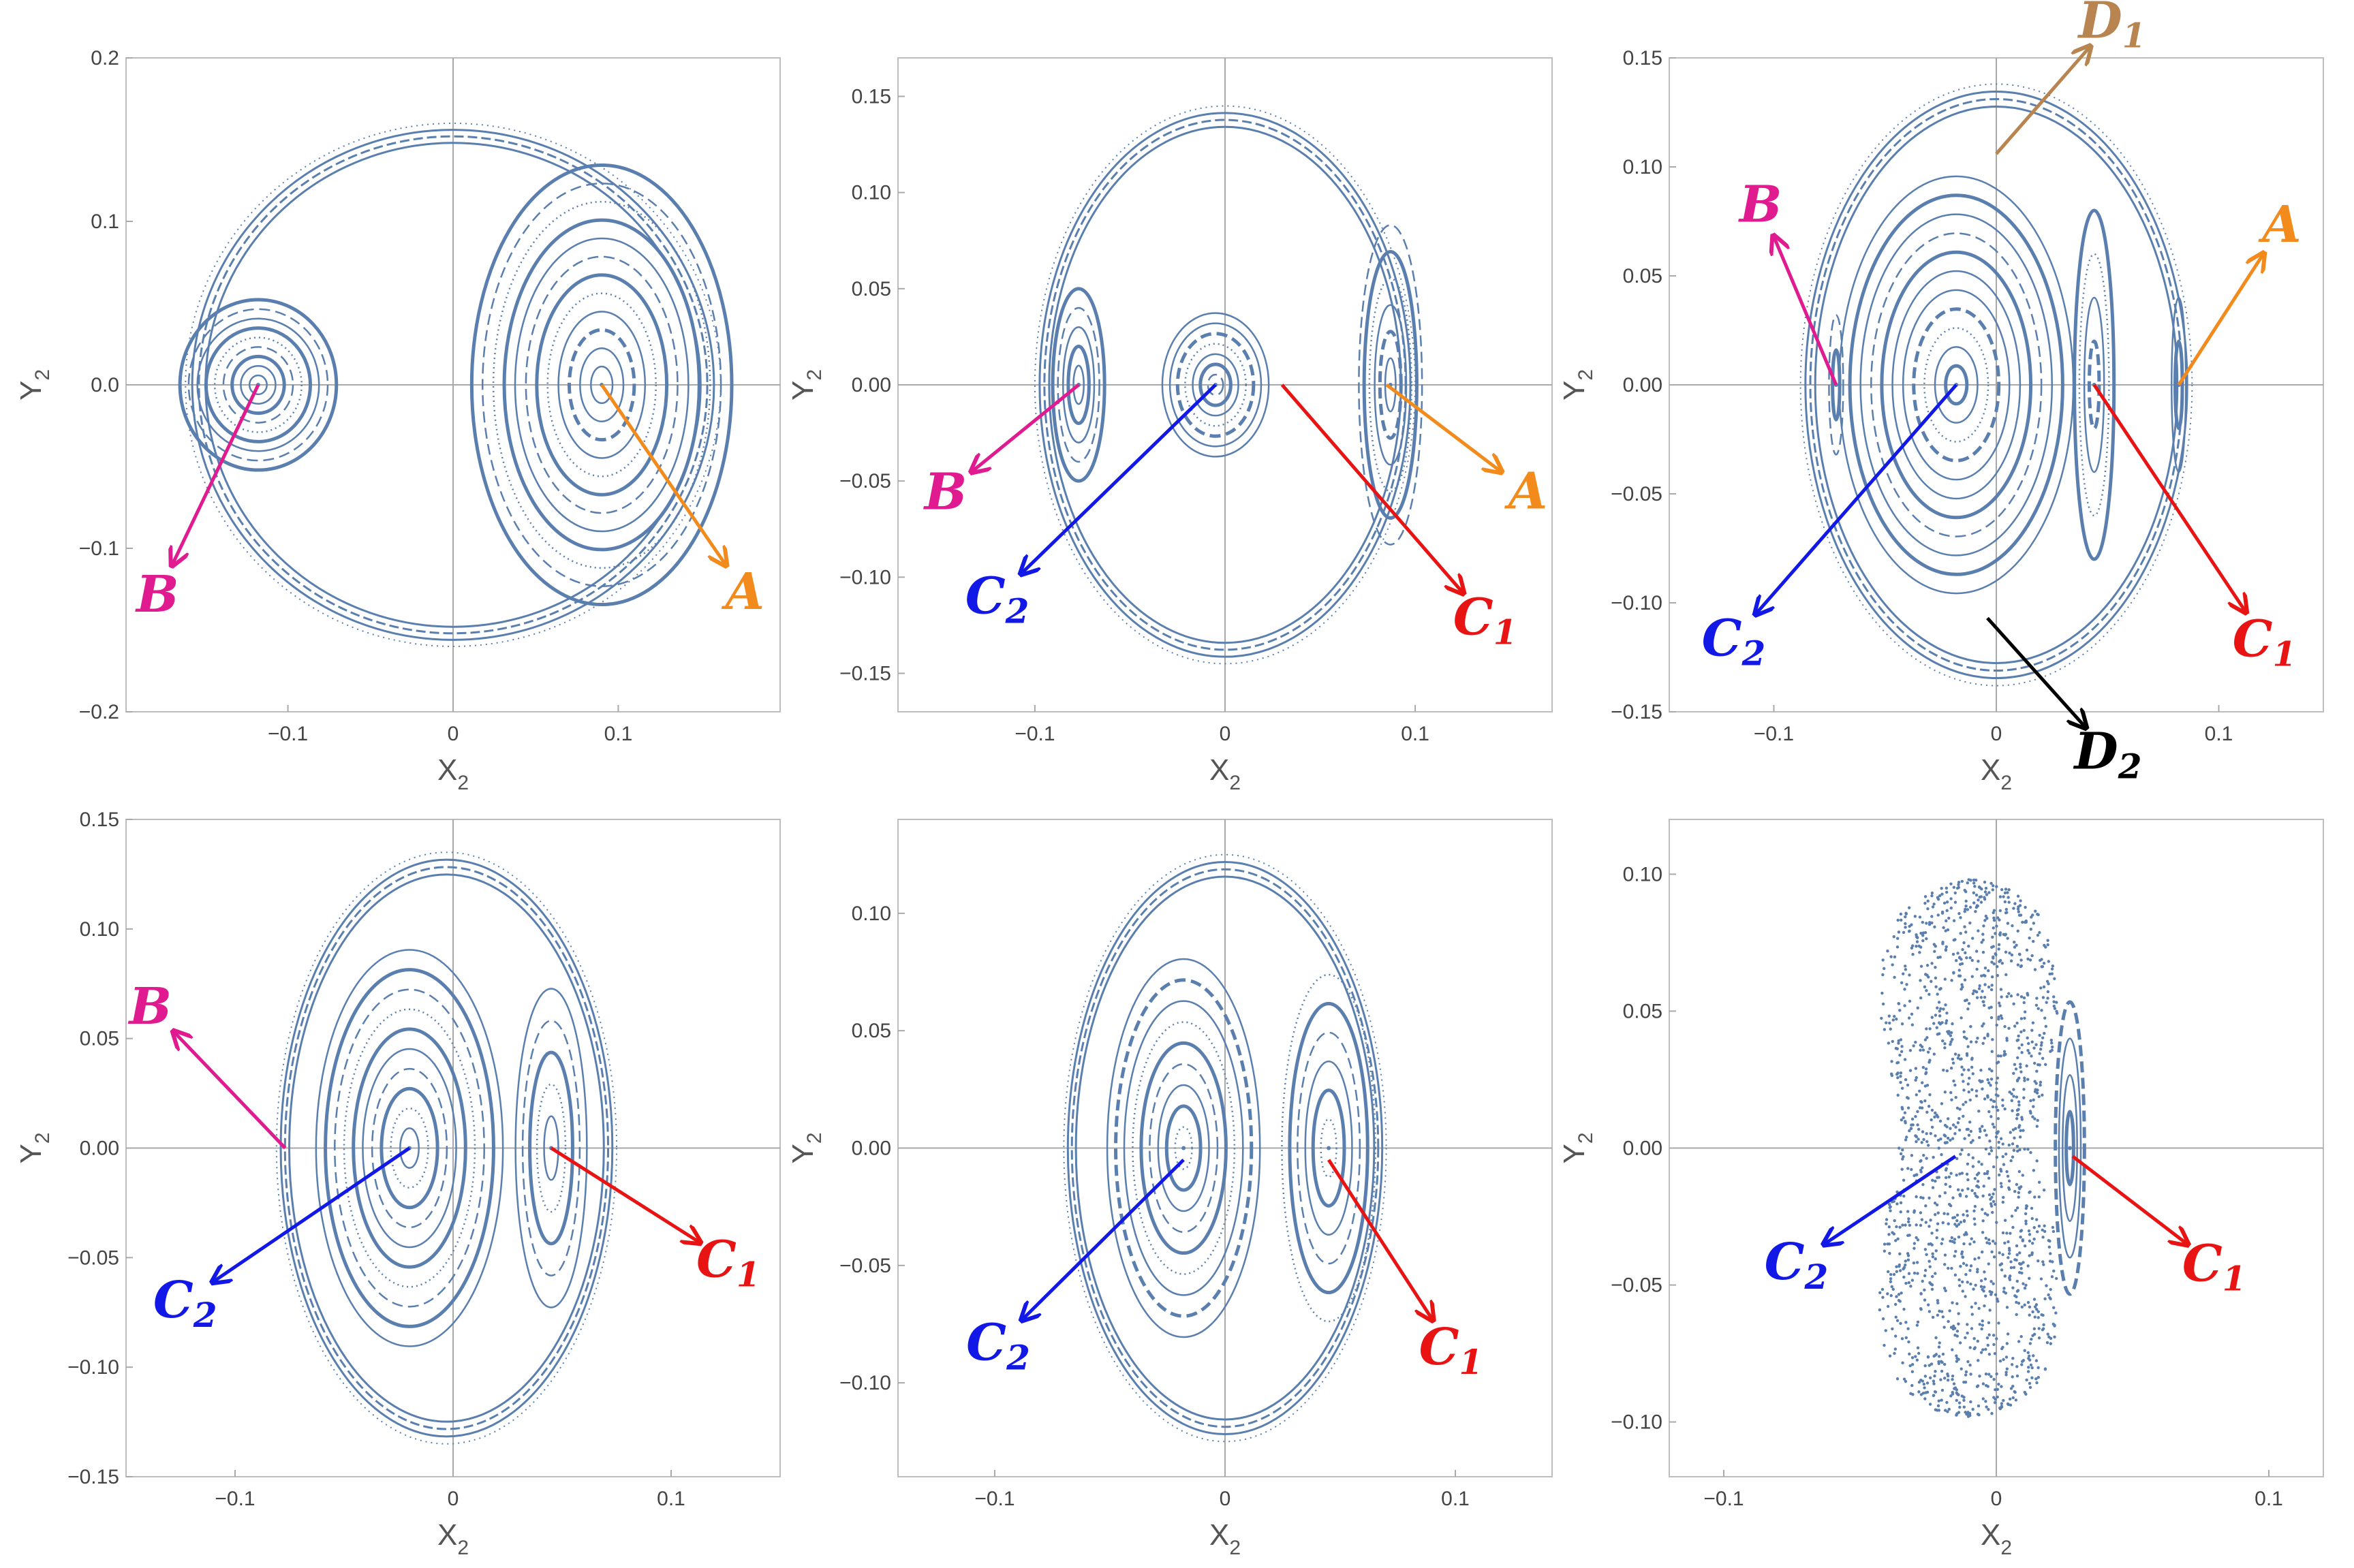 The height and width of the screenshot is (1568, 2354). I want to click on x-tick-label: 0.1, so click(618, 734).